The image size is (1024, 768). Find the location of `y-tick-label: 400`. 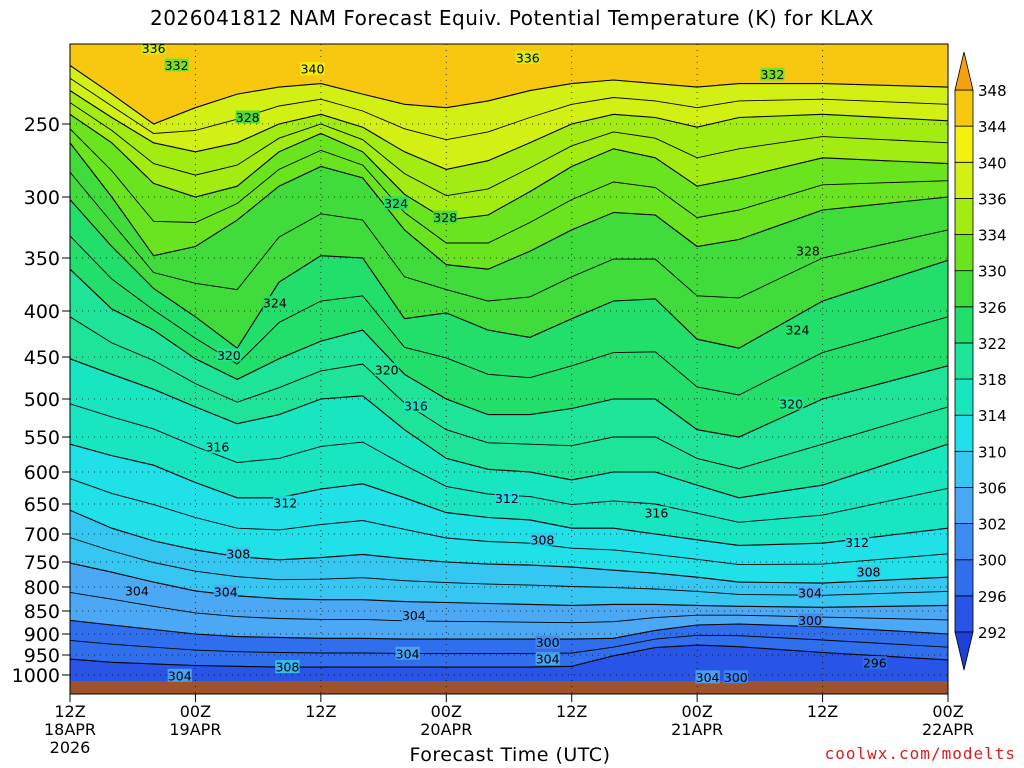

y-tick-label: 400 is located at coordinates (42, 312).